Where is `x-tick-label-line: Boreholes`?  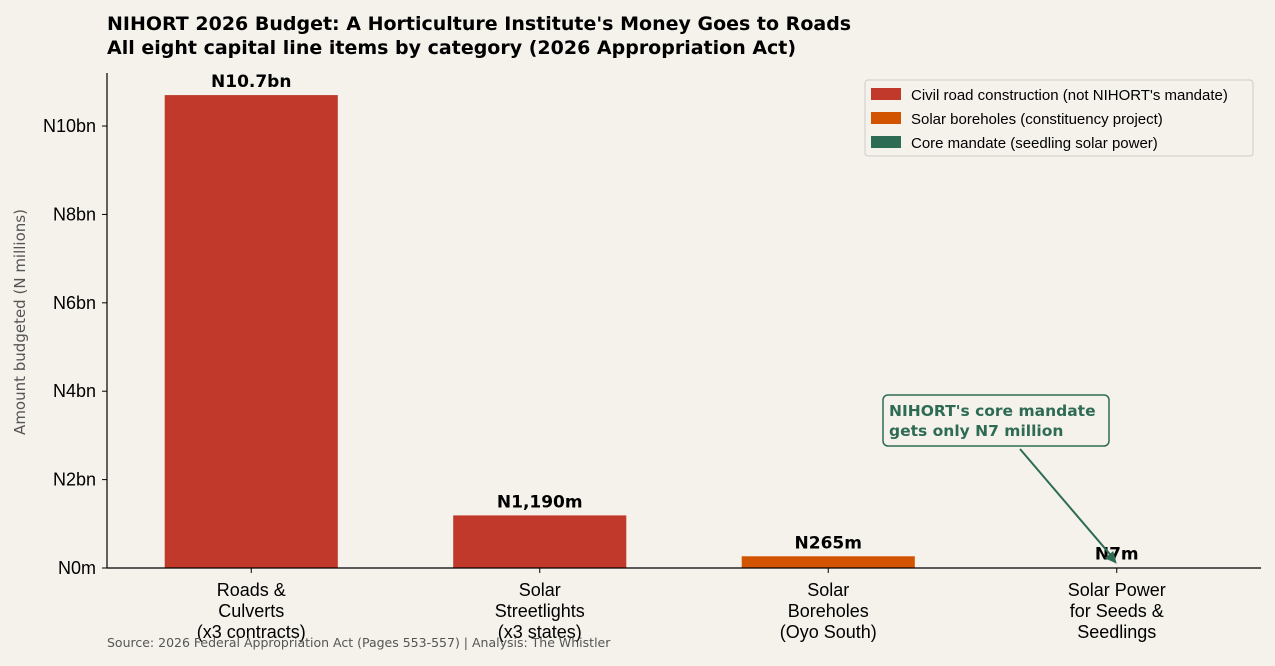
x-tick-label-line: Boreholes is located at coordinates (828, 611).